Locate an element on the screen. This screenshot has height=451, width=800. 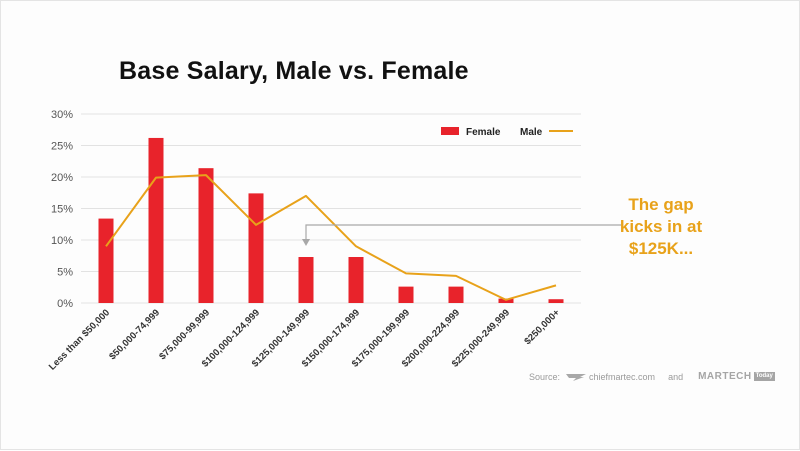
legend-swatch-female is located at coordinates (450, 131).